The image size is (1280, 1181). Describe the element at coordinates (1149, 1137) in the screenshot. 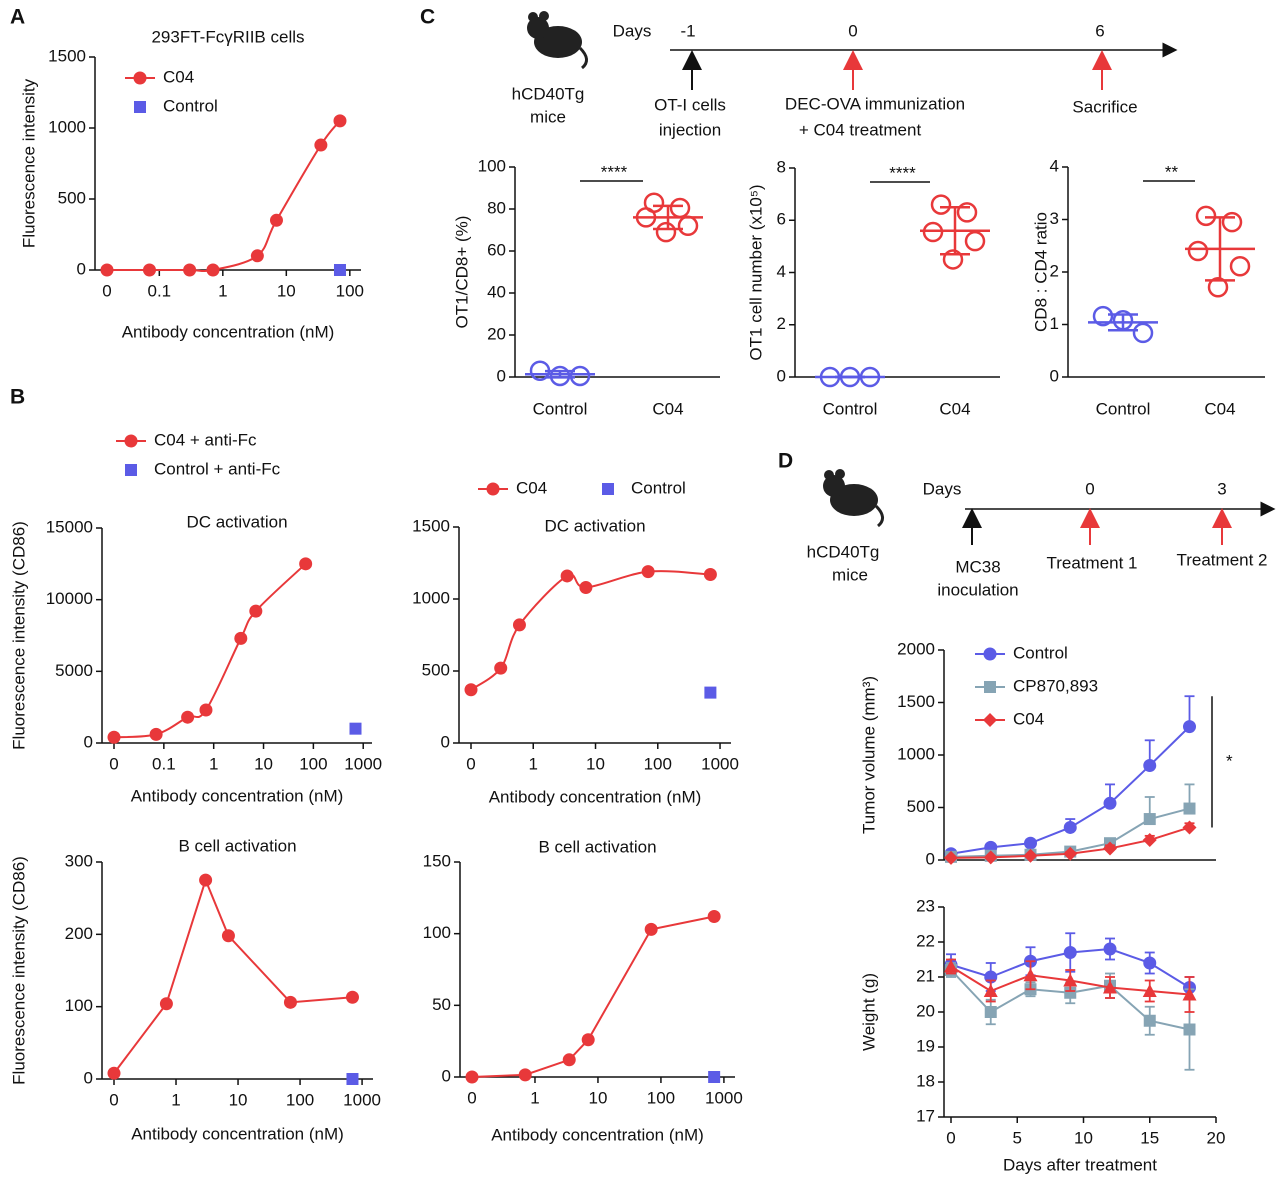

I see `x-tick-label: 15` at that location.